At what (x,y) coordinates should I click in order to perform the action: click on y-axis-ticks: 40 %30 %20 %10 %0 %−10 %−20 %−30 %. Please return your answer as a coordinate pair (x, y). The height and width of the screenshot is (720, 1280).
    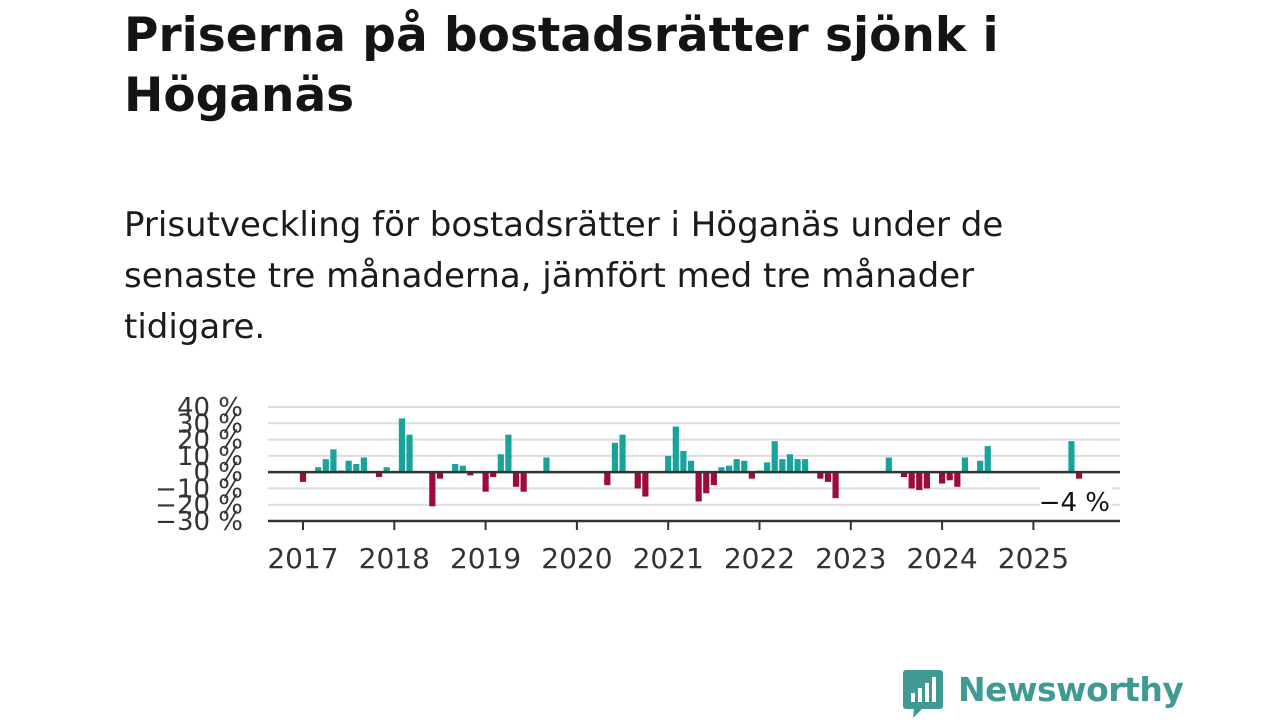
    Looking at the image, I should click on (199, 465).